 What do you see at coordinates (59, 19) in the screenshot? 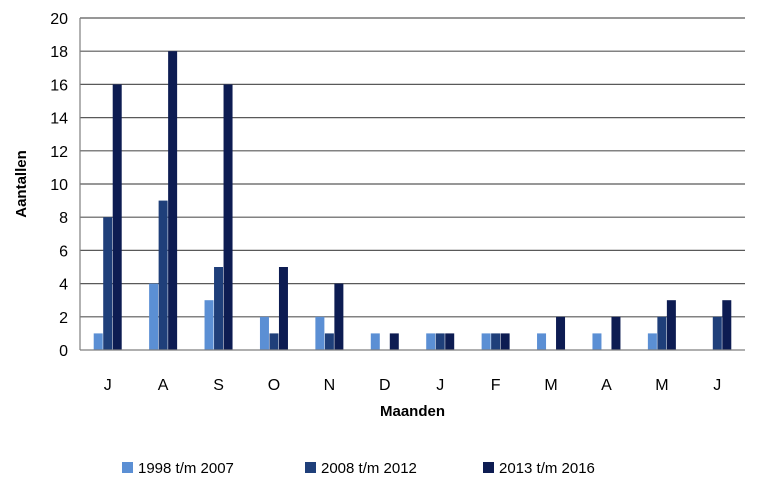
I see `y-tick-label: 20` at bounding box center [59, 19].